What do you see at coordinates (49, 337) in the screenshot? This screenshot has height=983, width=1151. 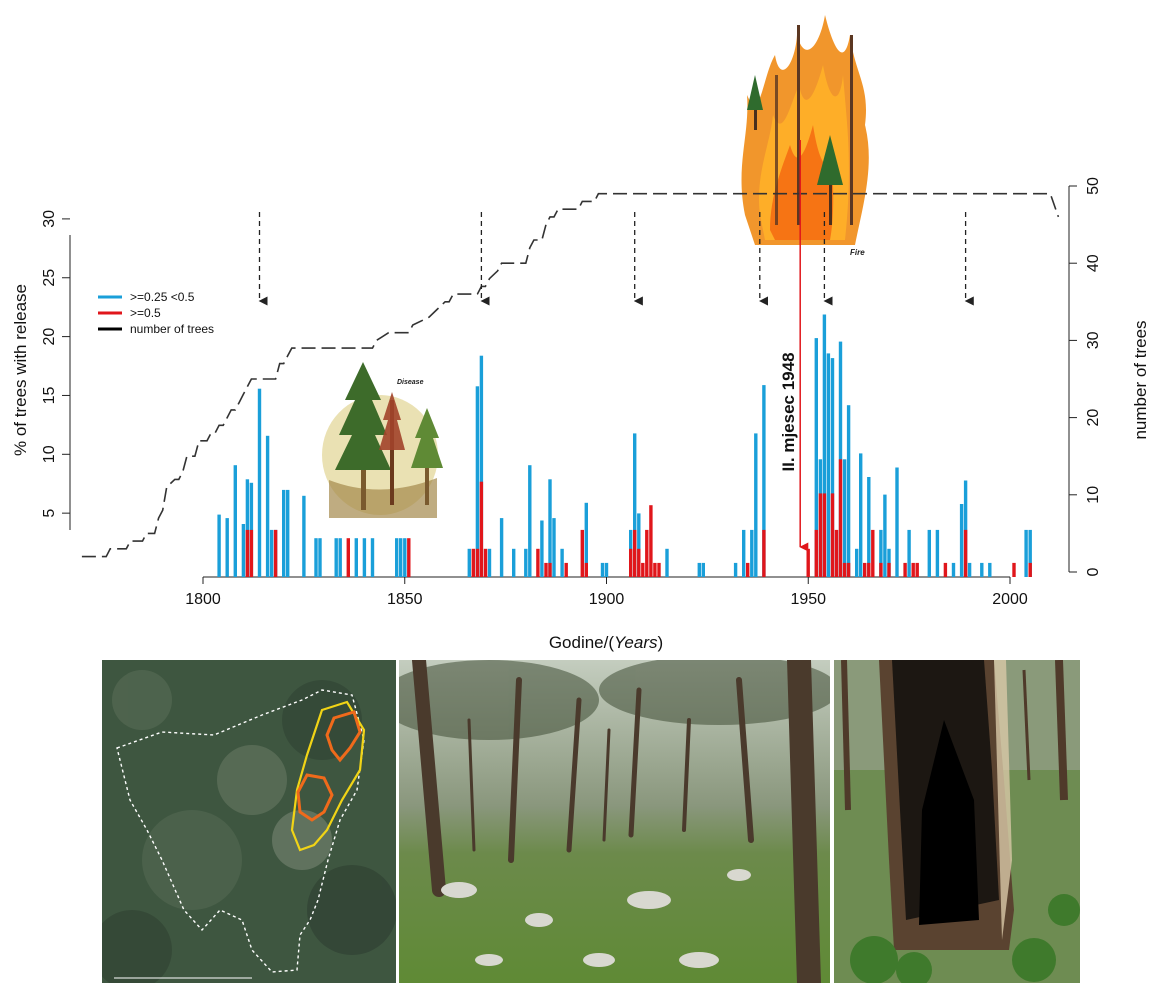 I see `y-left-tick-label-20: 20` at bounding box center [49, 337].